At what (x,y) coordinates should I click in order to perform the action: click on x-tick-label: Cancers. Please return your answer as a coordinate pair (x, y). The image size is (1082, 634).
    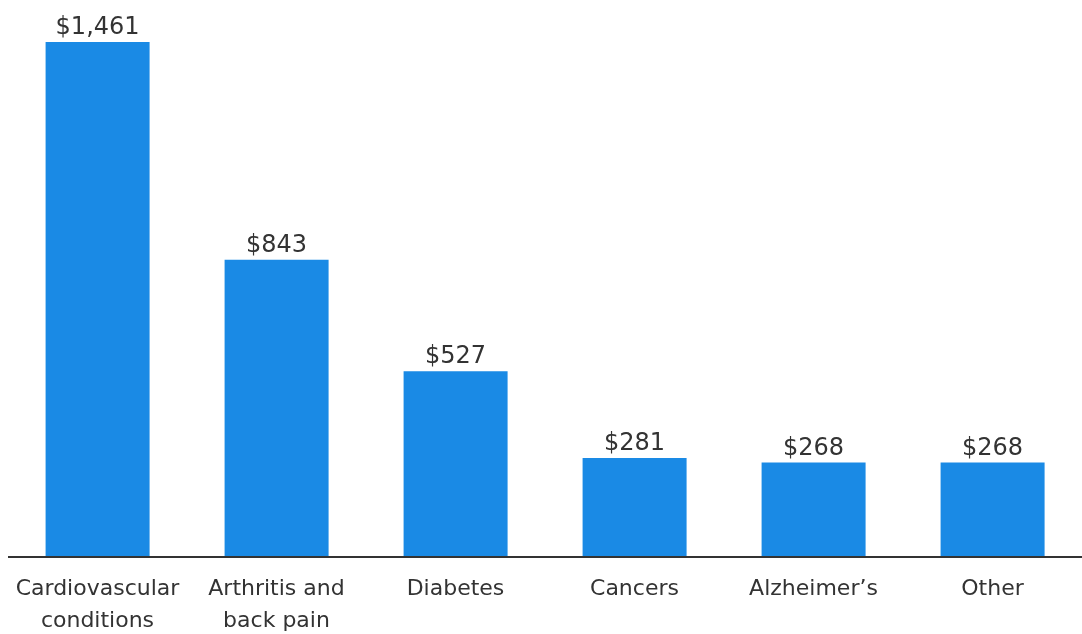
    Looking at the image, I should click on (634, 587).